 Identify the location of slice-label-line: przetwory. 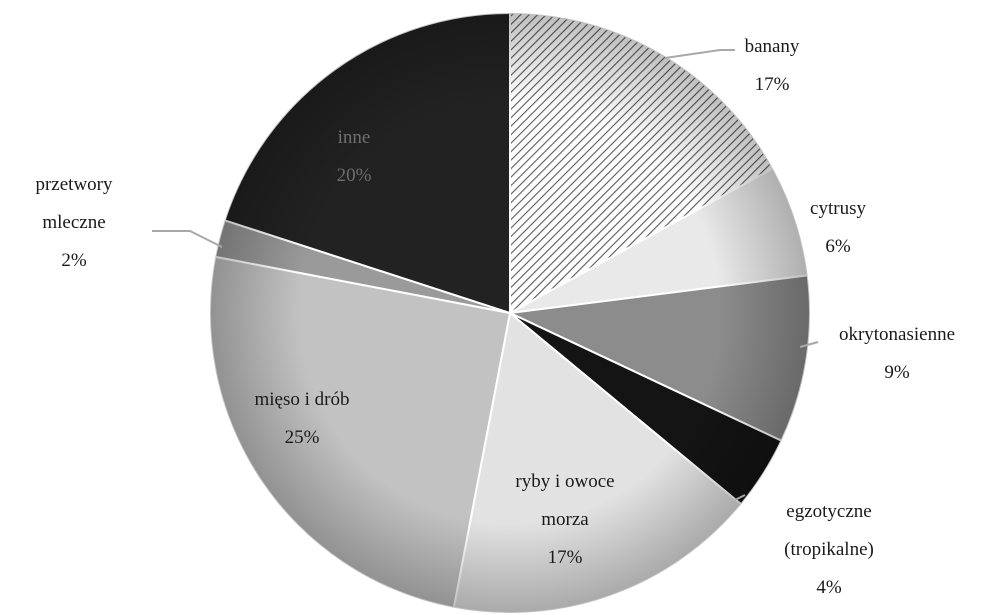
(74, 184).